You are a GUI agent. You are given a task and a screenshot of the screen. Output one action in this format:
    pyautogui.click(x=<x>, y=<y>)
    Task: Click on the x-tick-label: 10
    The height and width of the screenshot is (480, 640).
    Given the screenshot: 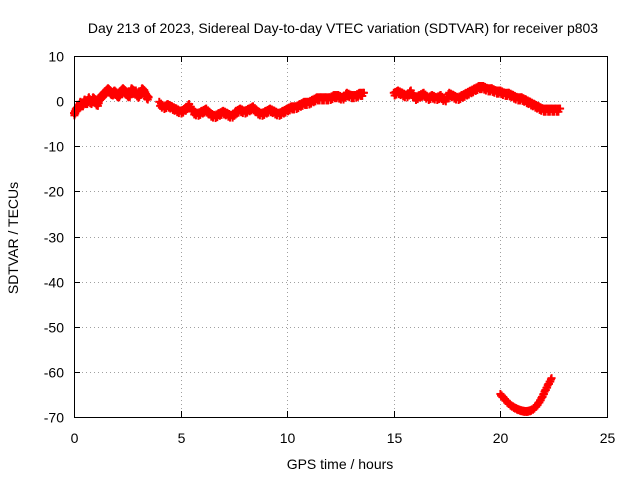 What is the action you would take?
    pyautogui.click(x=288, y=438)
    